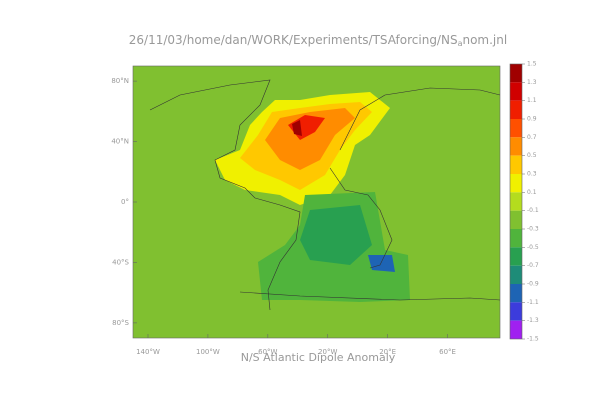  Describe the element at coordinates (120, 262) in the screenshot. I see `y-tick-label: 40°S` at that location.